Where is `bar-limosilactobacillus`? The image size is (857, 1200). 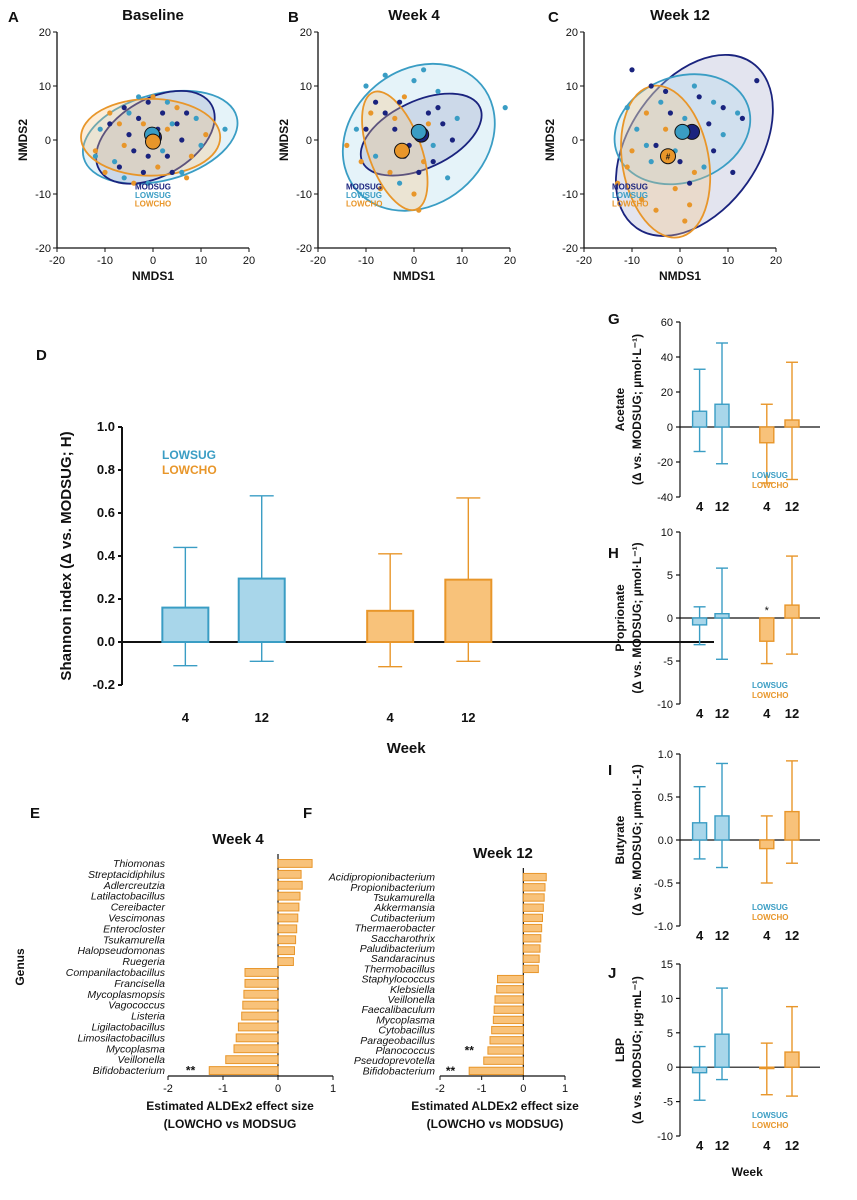
bar-limosilactobacillus is located at coordinates (257, 1038).